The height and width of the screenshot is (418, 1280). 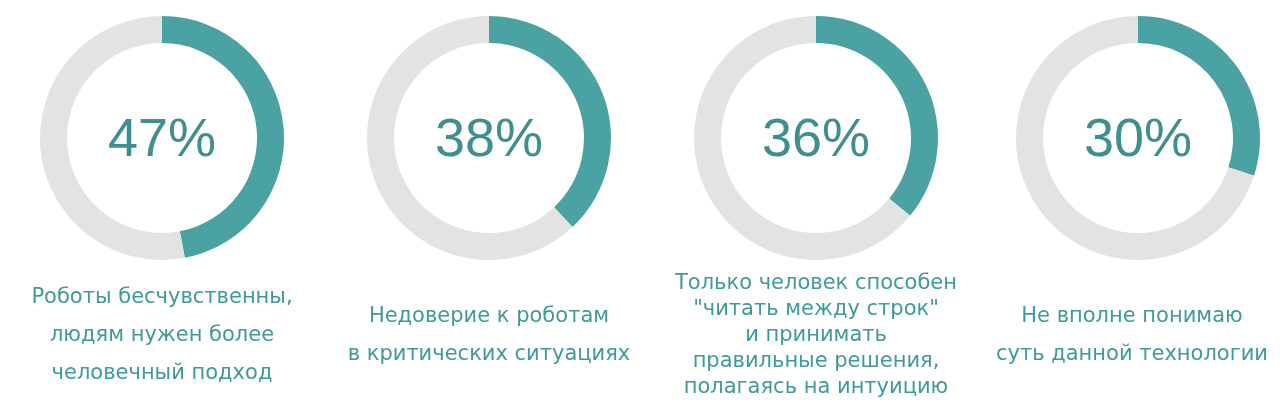 I want to click on text: Роботы бесчувственны, людям нужен более человечный подход, so click(x=162, y=334).